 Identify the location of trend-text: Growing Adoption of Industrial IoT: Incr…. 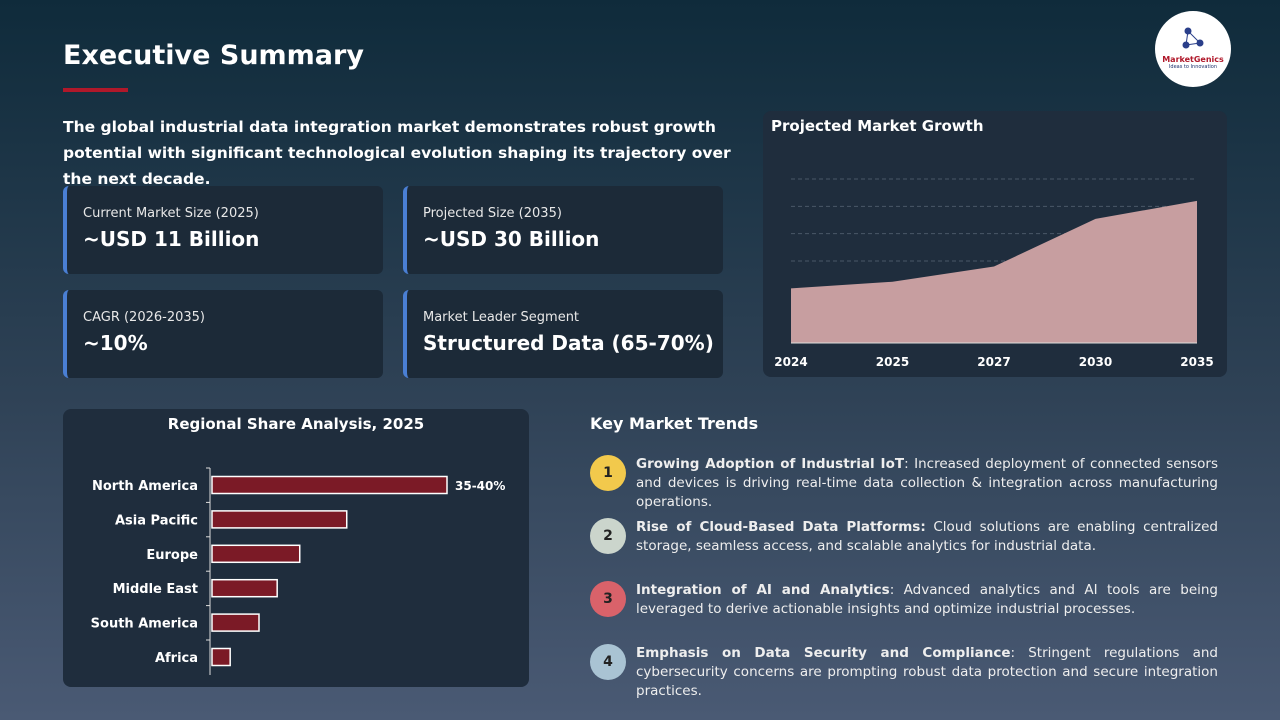
(927, 483).